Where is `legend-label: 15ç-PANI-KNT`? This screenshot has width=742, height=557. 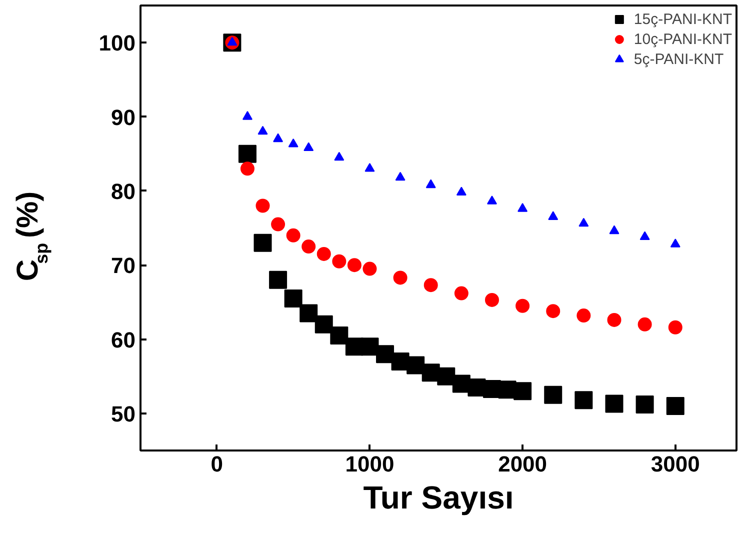 legend-label: 15ç-PANI-KNT is located at coordinates (683, 19).